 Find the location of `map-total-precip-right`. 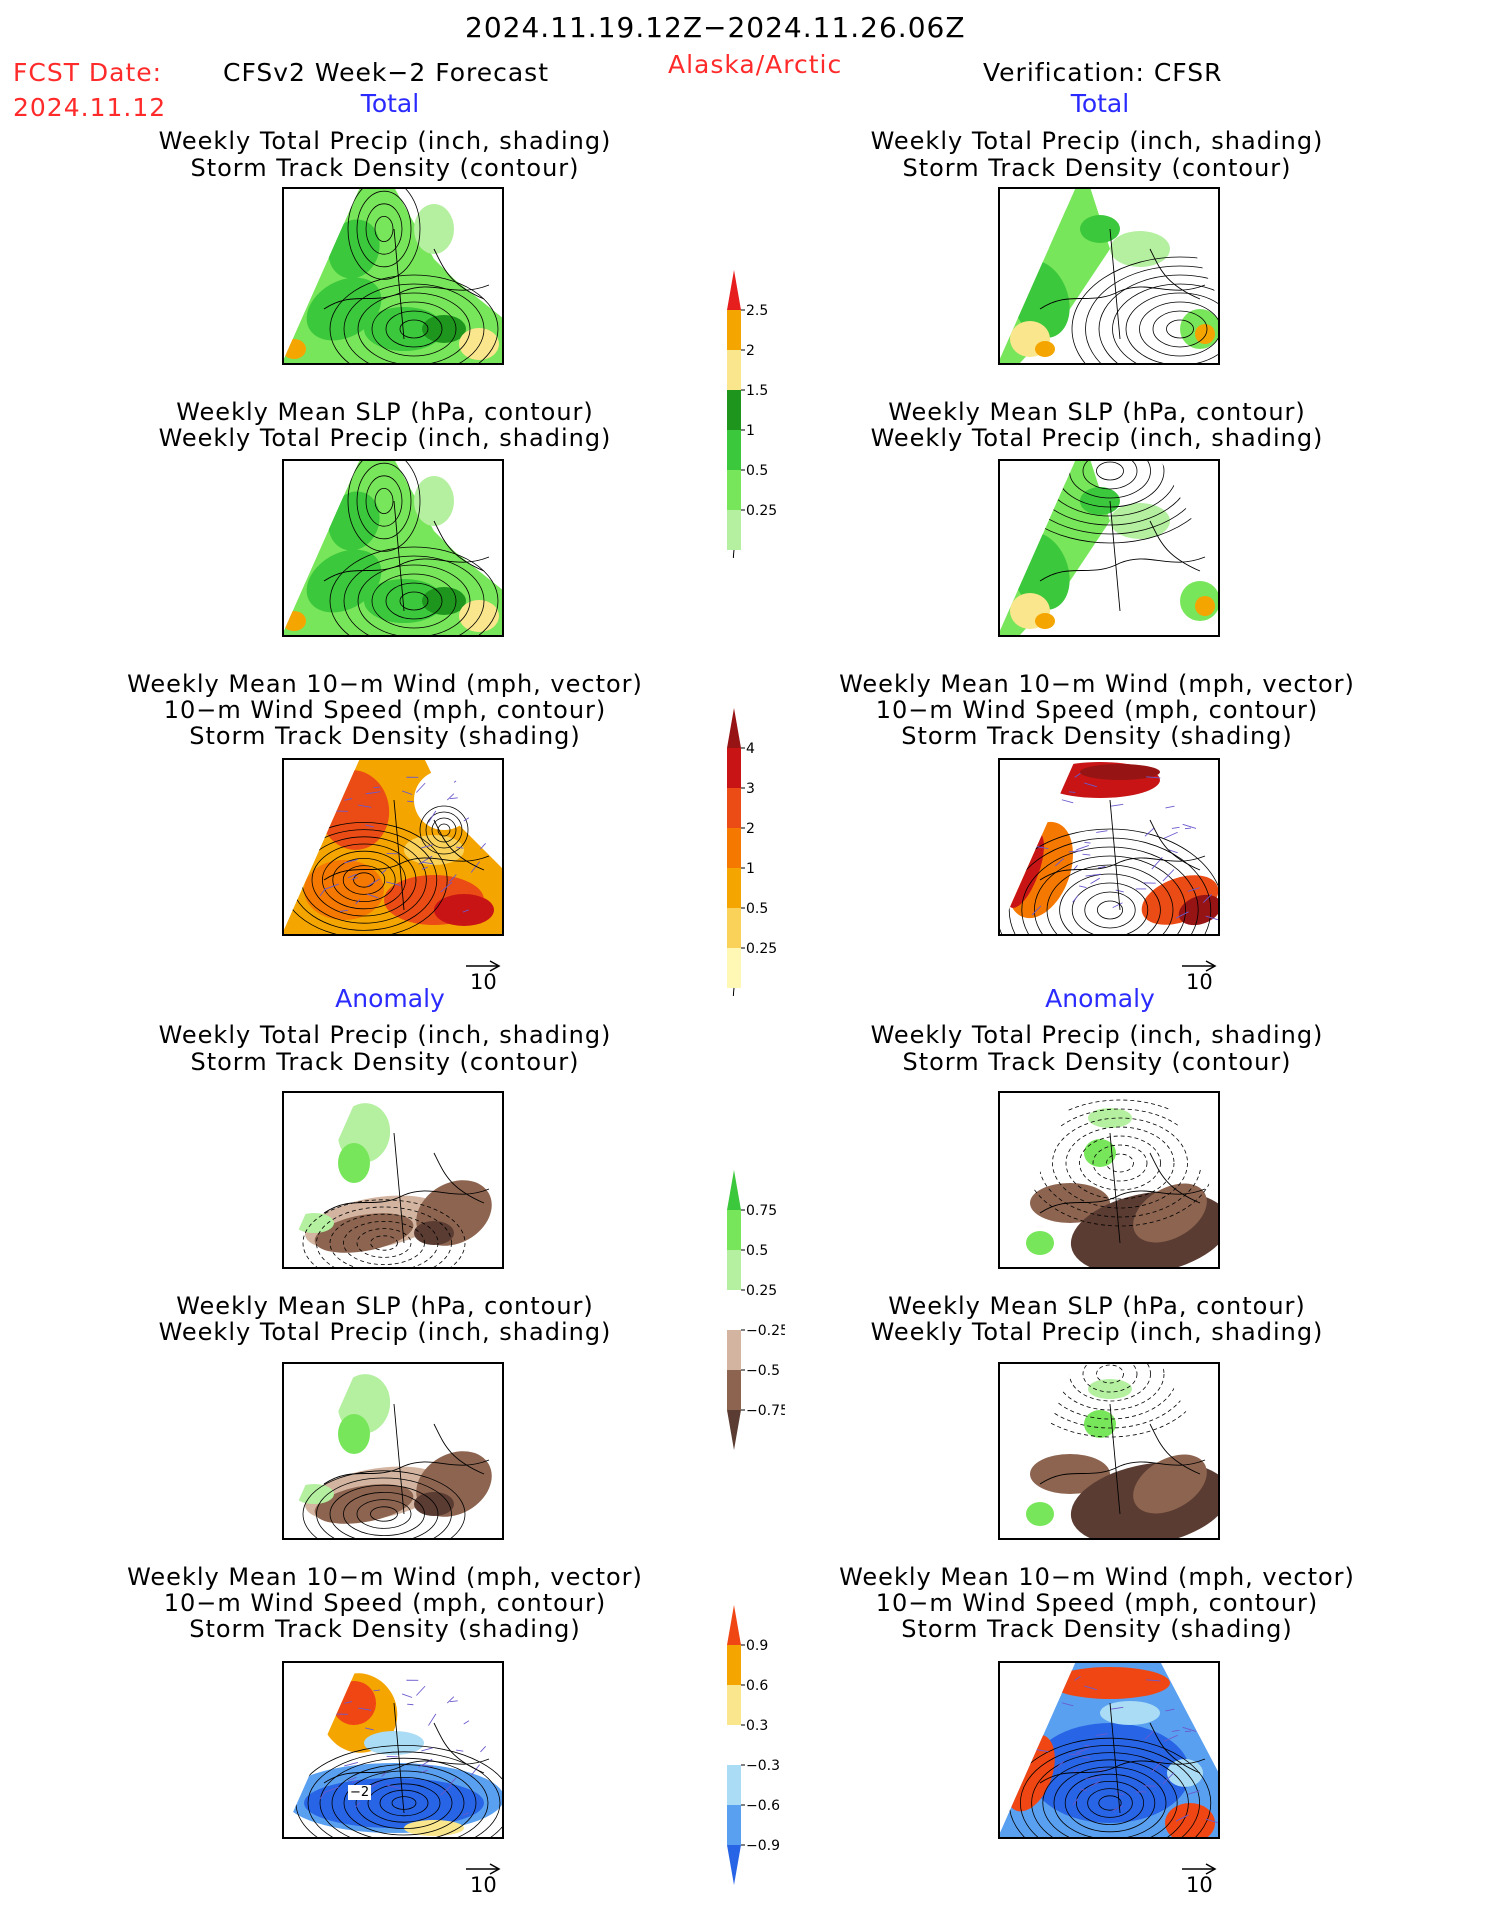

map-total-precip-right is located at coordinates (1109, 276).